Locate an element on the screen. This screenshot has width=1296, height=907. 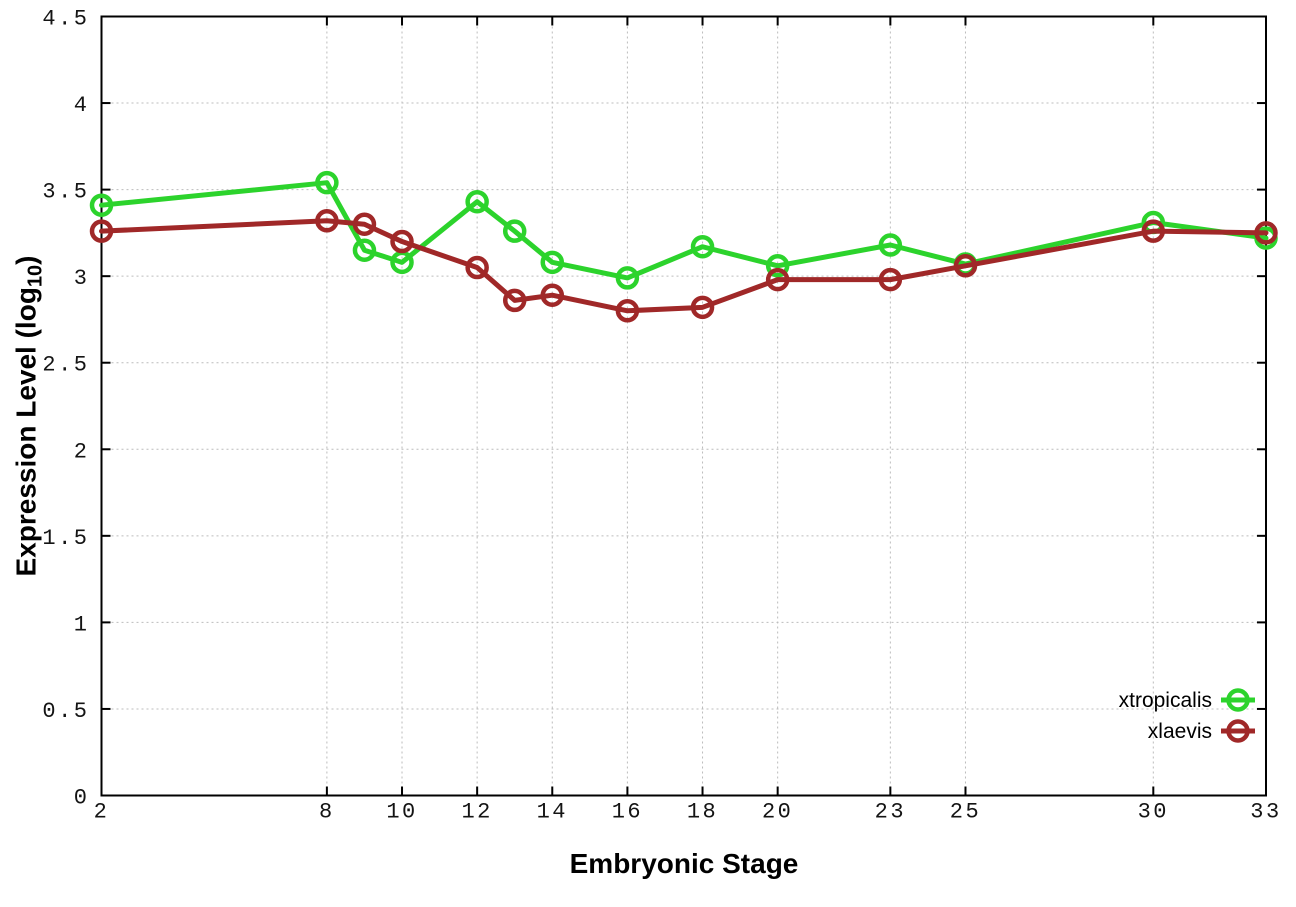
y-tick-label: 3.5 is located at coordinates (65, 192).